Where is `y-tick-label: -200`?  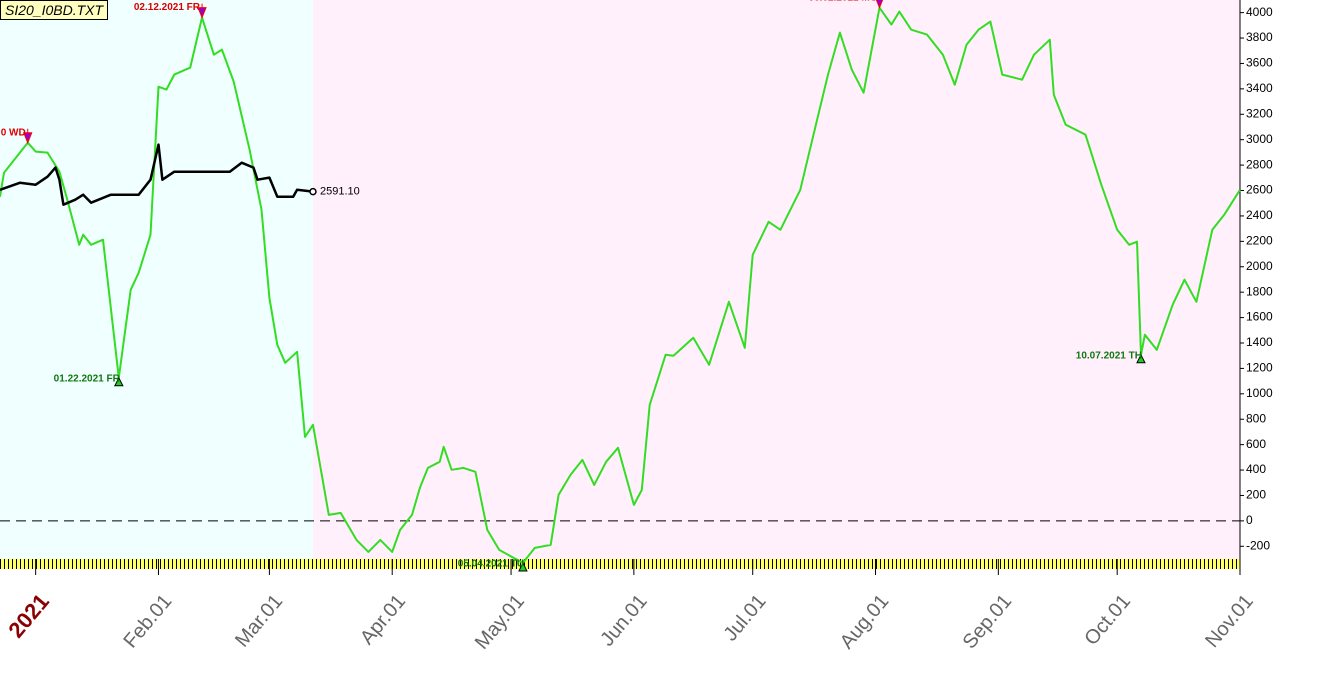 y-tick-label: -200 is located at coordinates (1258, 545).